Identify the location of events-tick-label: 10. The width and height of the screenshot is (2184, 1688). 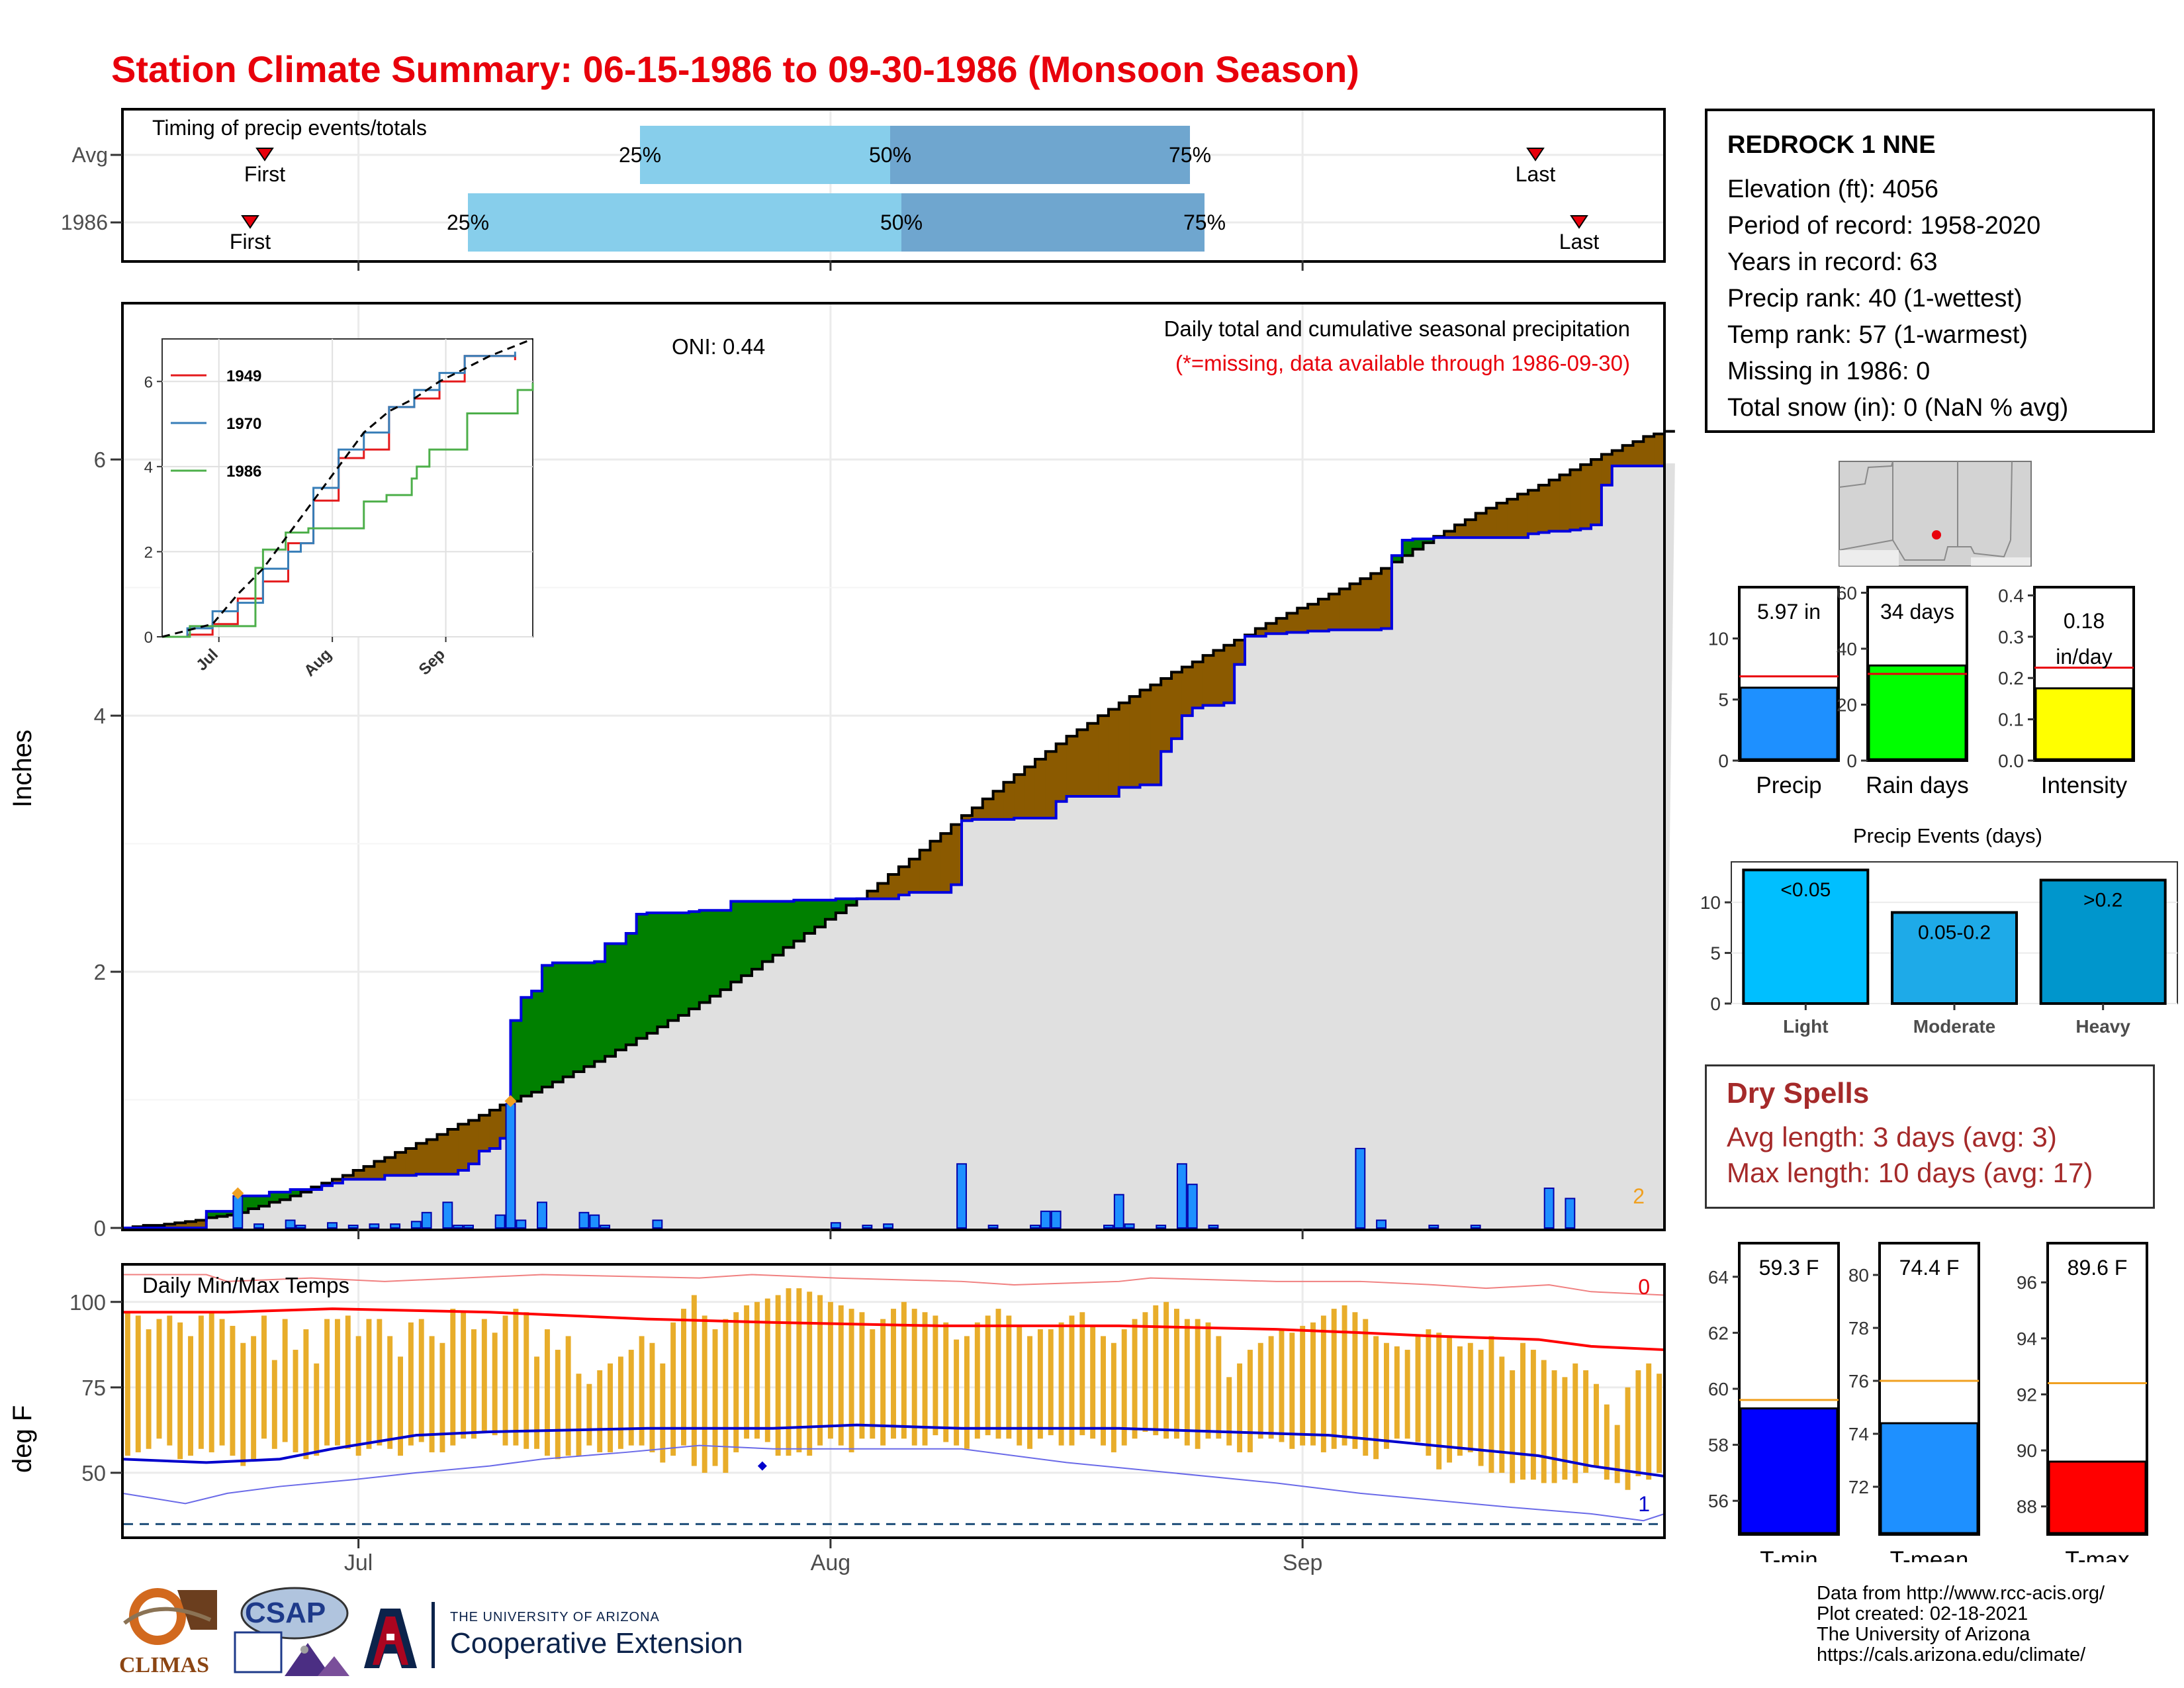
(1710, 902).